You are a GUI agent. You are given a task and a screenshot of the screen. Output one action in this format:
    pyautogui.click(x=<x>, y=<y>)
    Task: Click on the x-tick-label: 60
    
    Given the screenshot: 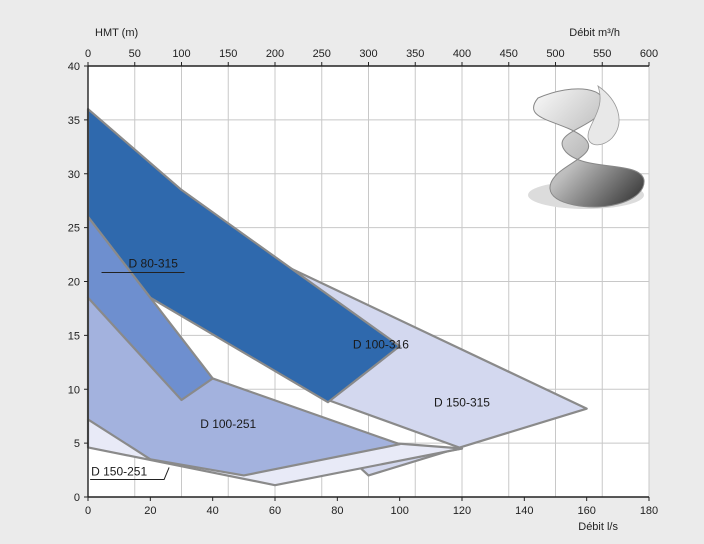 What is the action you would take?
    pyautogui.click(x=275, y=511)
    